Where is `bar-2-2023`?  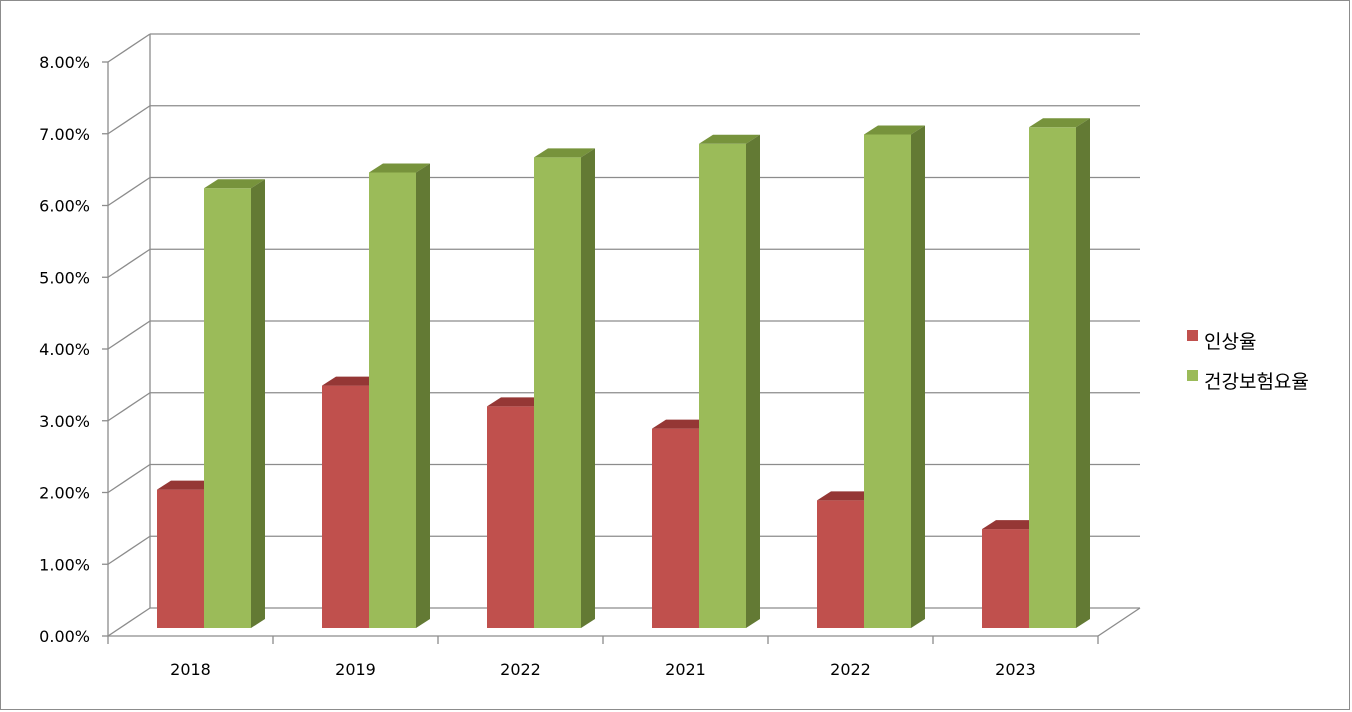 bar-2-2023 is located at coordinates (1059, 373).